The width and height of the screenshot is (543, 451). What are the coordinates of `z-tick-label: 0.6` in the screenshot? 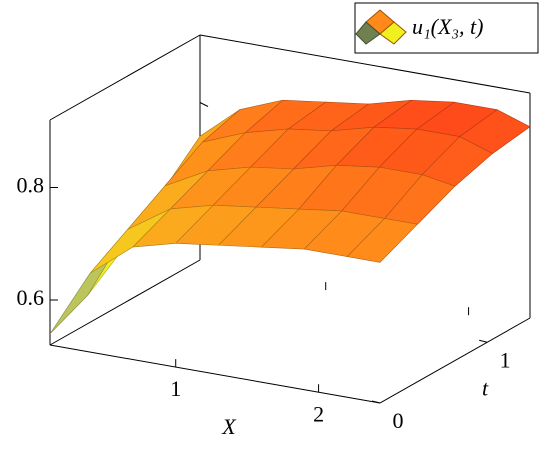 It's located at (31, 297).